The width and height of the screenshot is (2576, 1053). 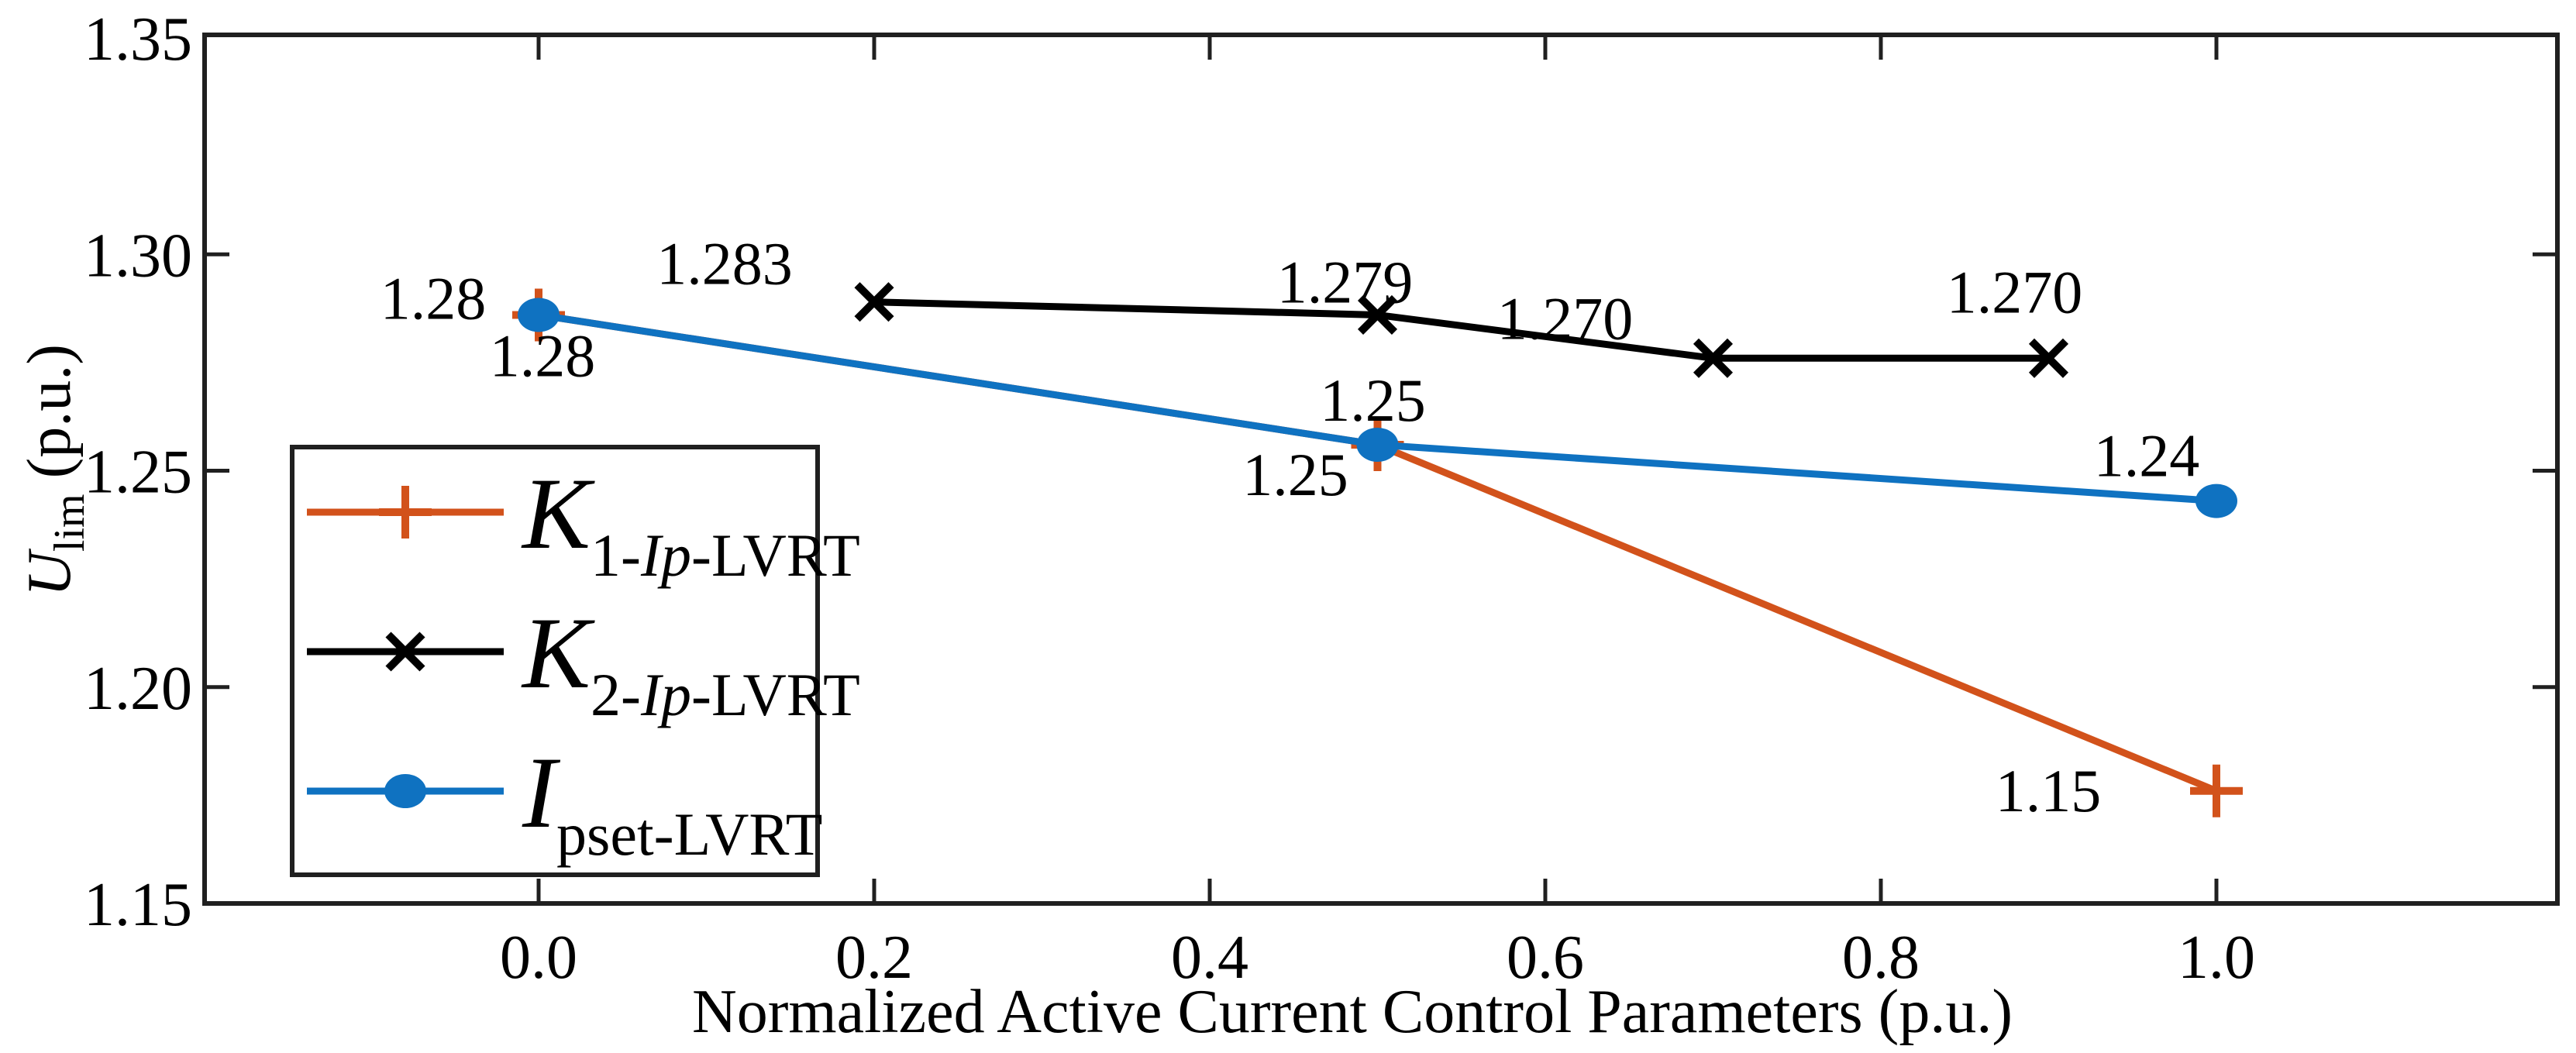 I want to click on data-label-K1-Ip-LVRT: 1.25, so click(x=1295, y=474).